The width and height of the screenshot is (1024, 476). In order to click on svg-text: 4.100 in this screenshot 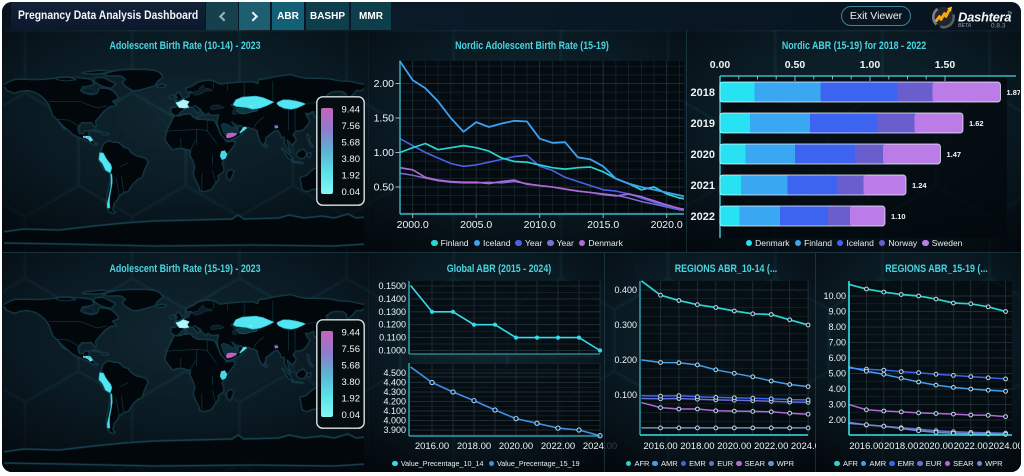, I will do `click(394, 411)`.